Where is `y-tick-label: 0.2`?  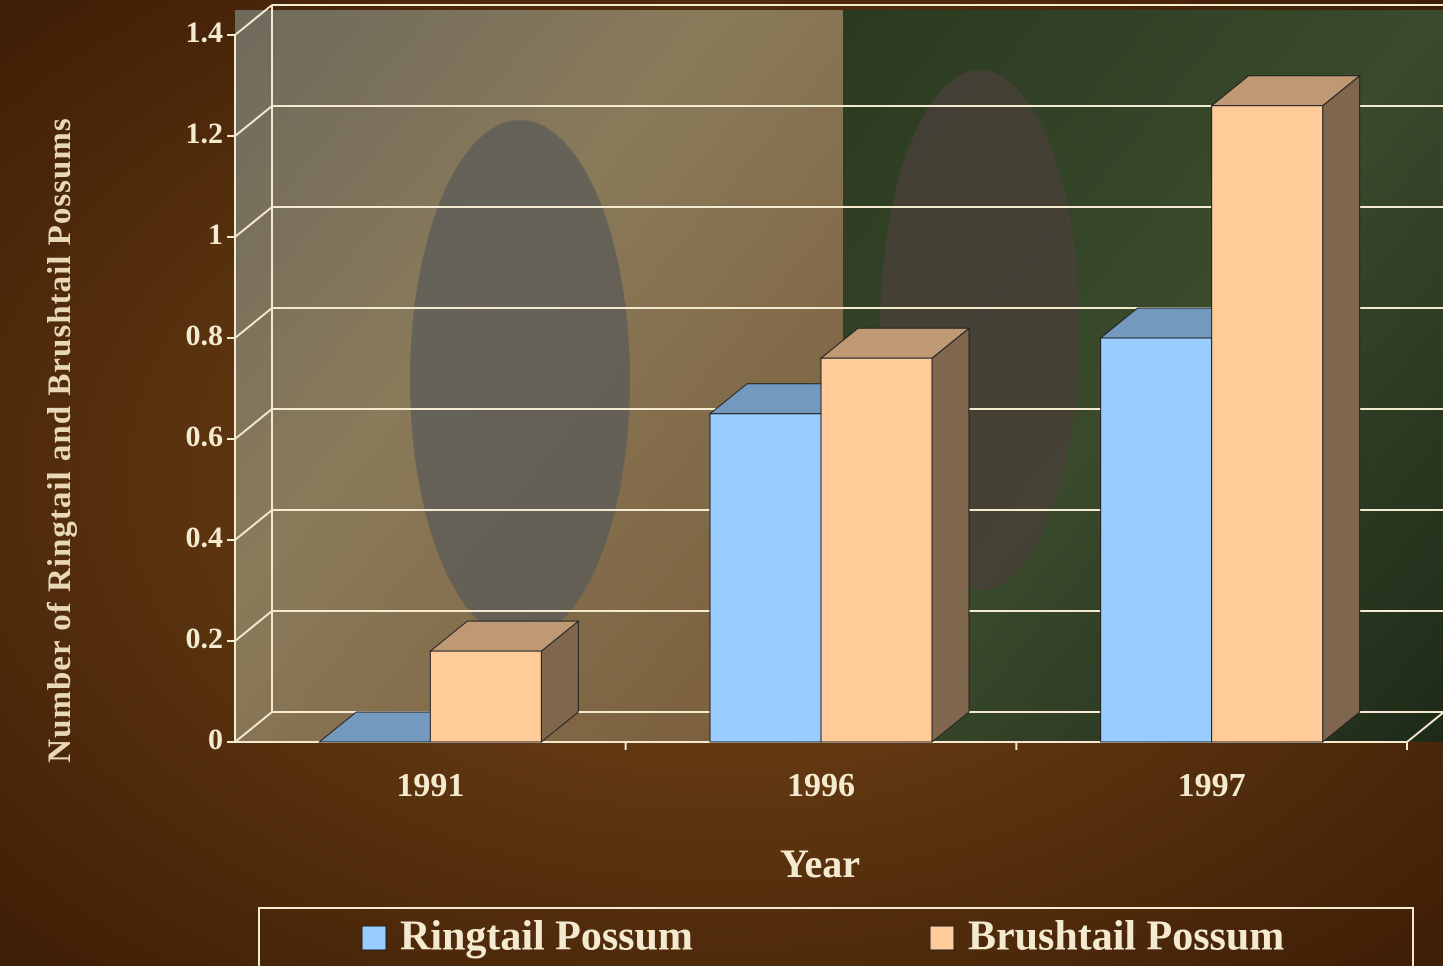
y-tick-label: 0.2 is located at coordinates (205, 638).